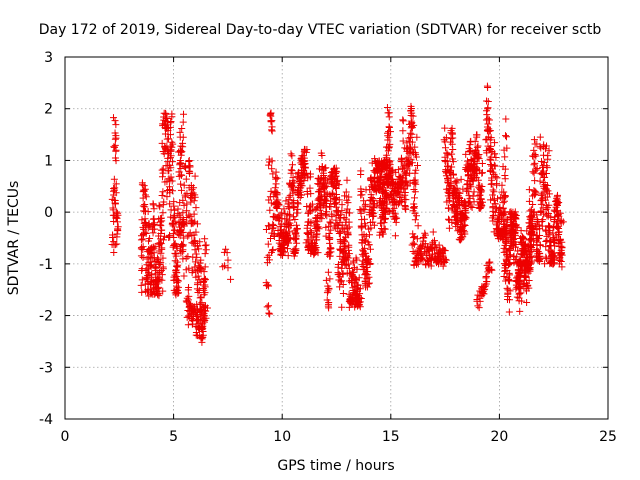  Describe the element at coordinates (173, 437) in the screenshot. I see `x-tick-label: 5` at that location.